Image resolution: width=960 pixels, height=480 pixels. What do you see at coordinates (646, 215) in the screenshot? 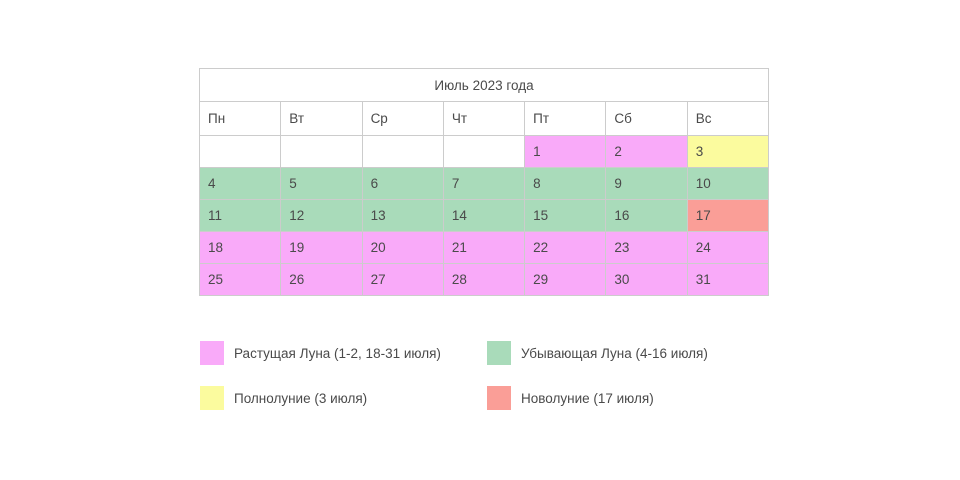
I see `calendar-day-cell: 16` at bounding box center [646, 215].